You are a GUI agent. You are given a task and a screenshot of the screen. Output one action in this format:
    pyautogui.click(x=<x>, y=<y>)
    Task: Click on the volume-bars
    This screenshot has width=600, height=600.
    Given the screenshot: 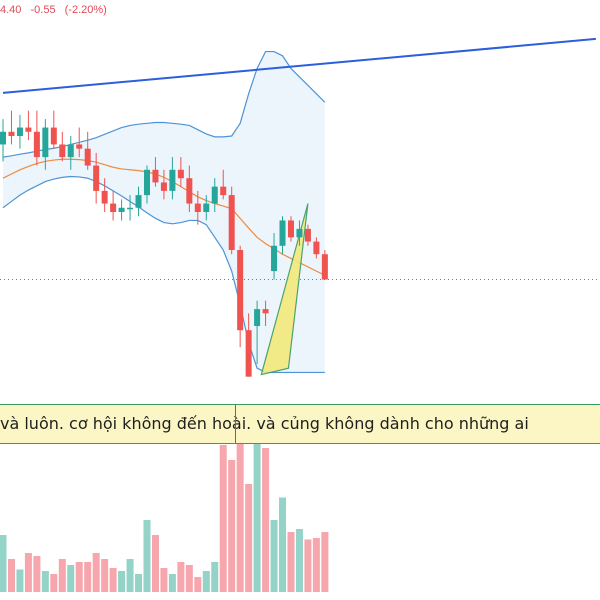 What is the action you would take?
    pyautogui.click(x=164, y=513)
    